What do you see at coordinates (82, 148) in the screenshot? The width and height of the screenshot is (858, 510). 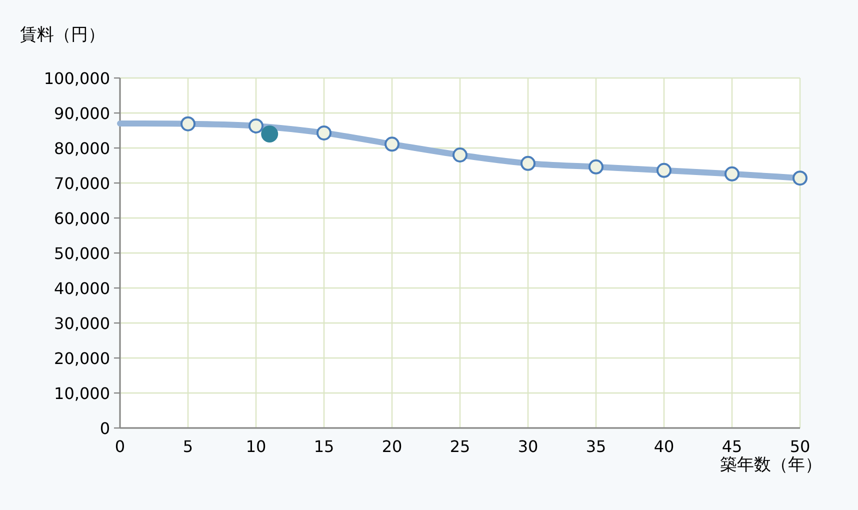 I see `y-tick-label: 80,000` at bounding box center [82, 148].